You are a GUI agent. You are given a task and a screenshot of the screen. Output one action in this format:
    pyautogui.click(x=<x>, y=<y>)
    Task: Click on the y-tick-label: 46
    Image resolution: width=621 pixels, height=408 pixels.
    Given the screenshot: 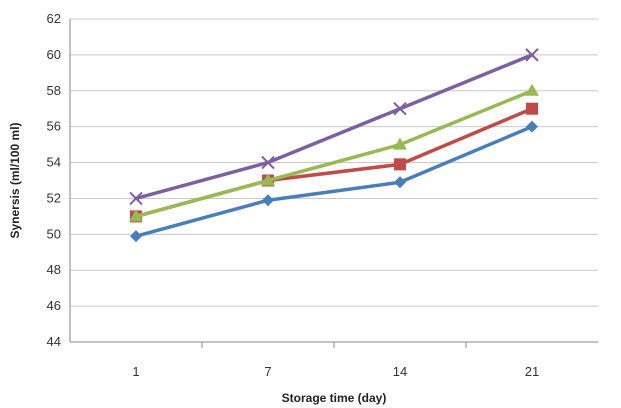 What is the action you would take?
    pyautogui.click(x=54, y=305)
    